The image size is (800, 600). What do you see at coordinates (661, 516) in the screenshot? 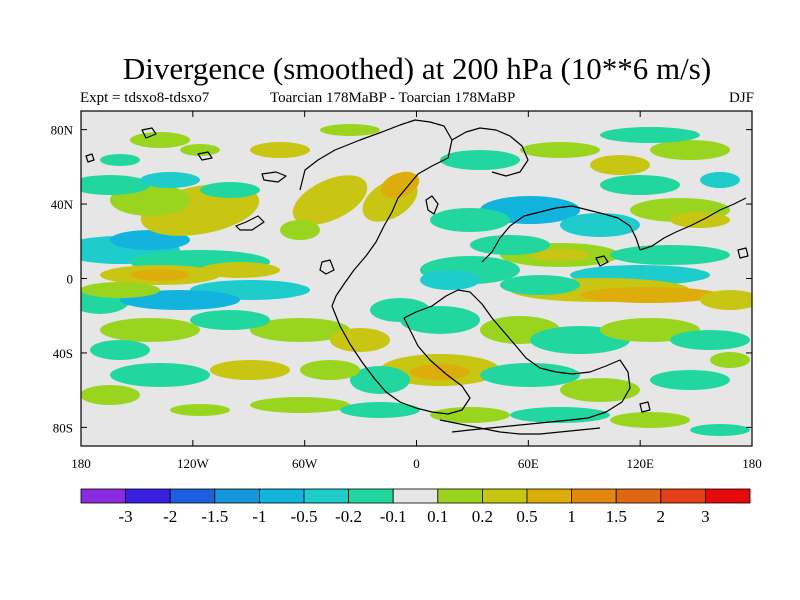
I see `colorbar-level-label: 2` at bounding box center [661, 516].